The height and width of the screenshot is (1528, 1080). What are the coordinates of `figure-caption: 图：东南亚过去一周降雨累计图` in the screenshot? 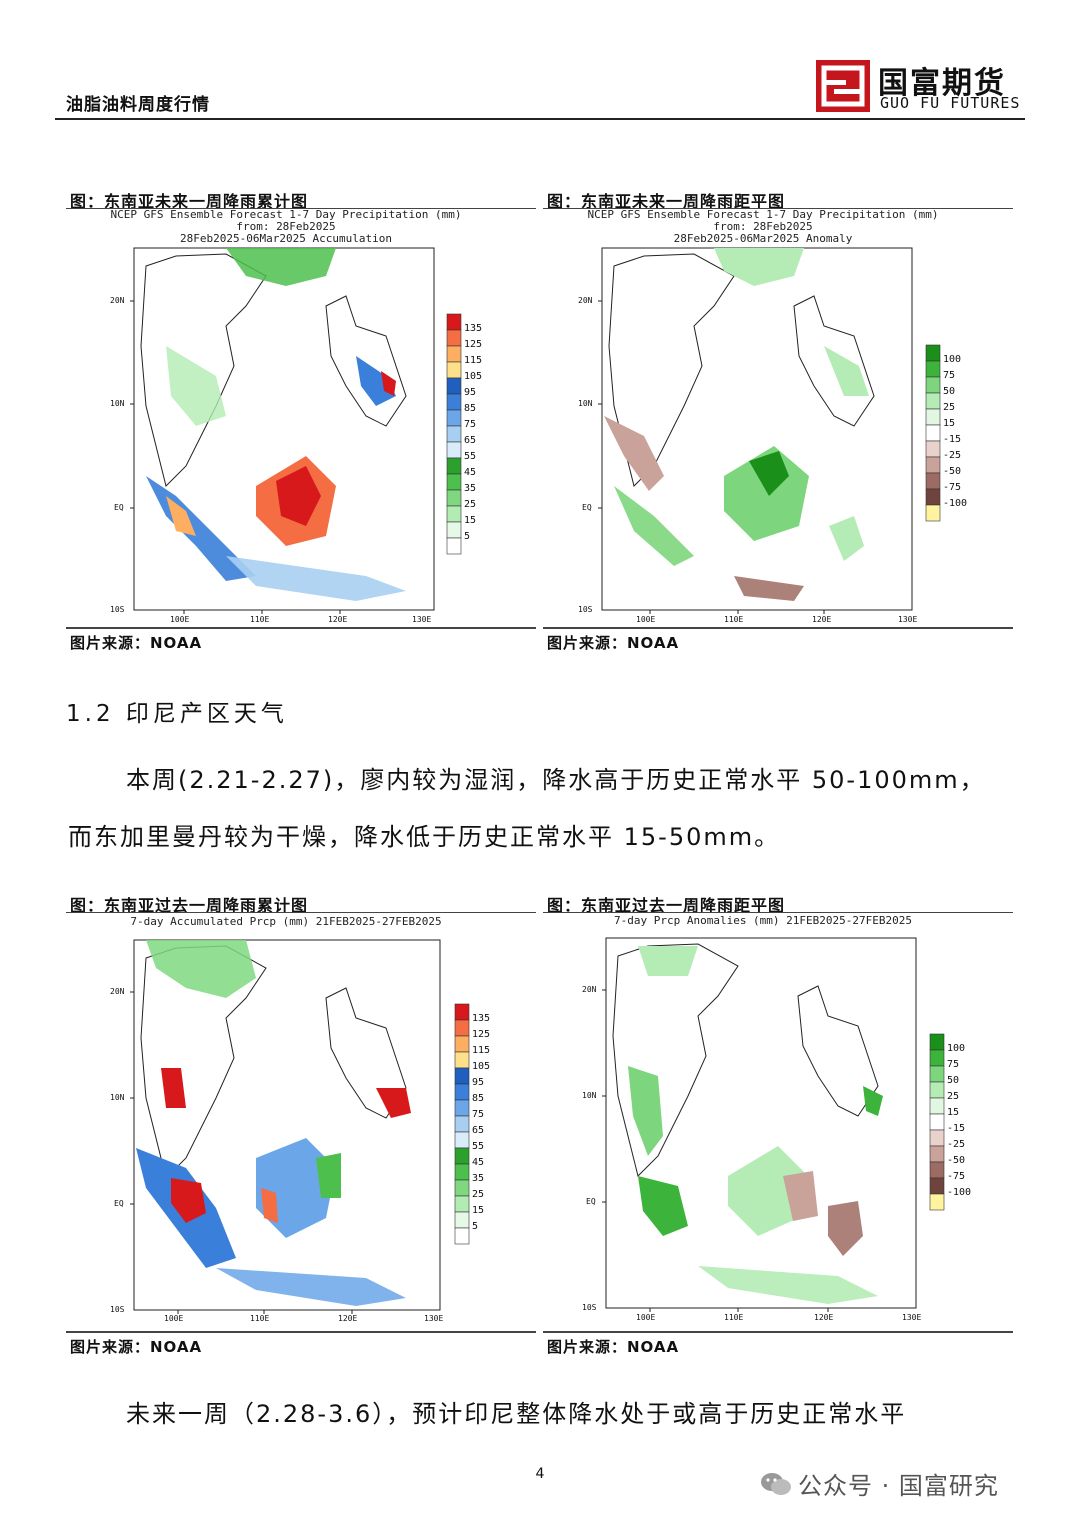 It's located at (189, 905).